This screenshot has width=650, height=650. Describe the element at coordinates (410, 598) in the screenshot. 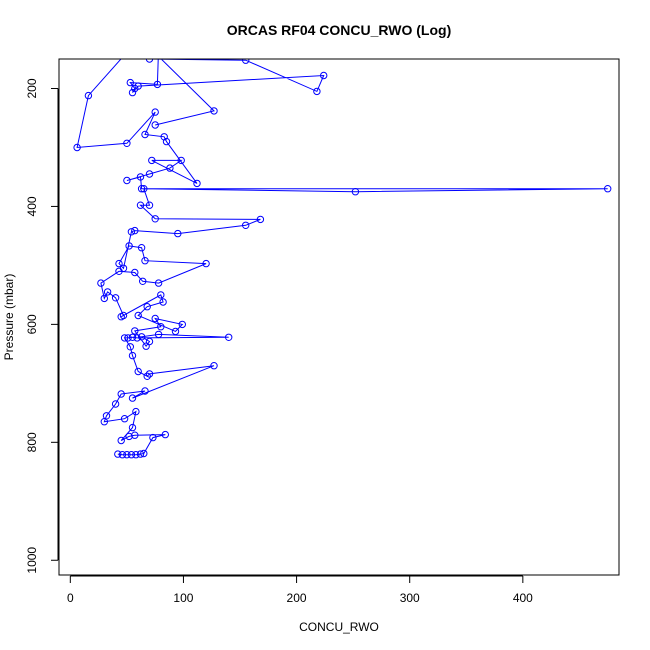

I see `x-tick-label: 300` at that location.